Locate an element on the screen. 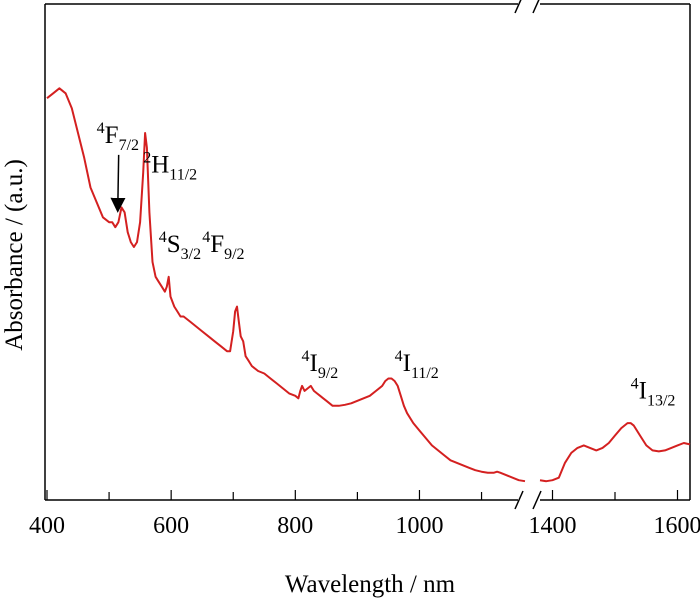 This screenshot has width=700, height=605. peak-annotation: 4F7/2 is located at coordinates (118, 137).